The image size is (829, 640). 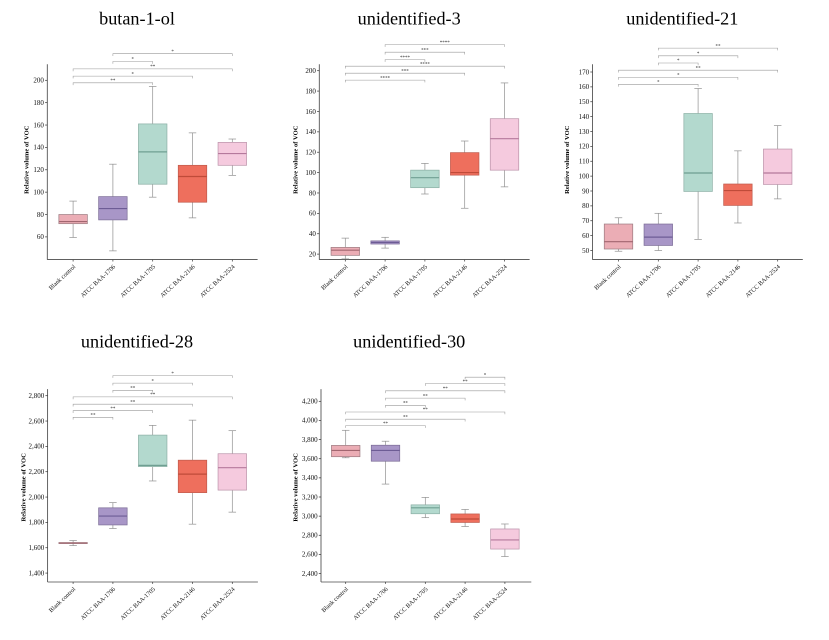 I want to click on svg-text: 90, so click(x=586, y=191).